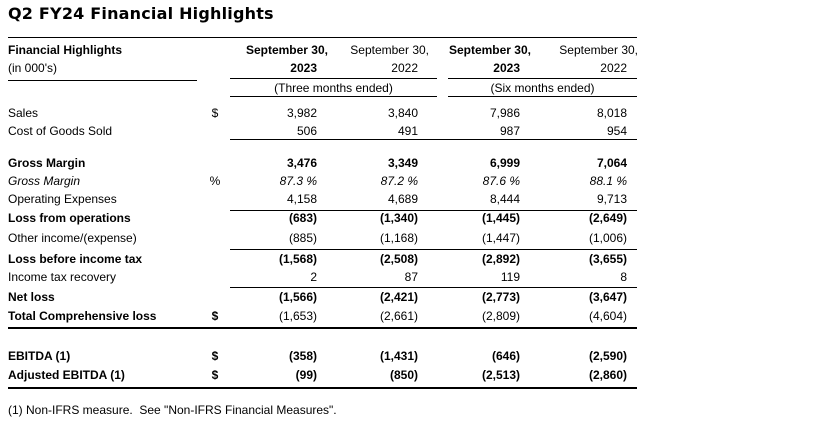 The image size is (816, 427). What do you see at coordinates (611, 113) in the screenshot?
I see `cell-value: 8,018` at bounding box center [611, 113].